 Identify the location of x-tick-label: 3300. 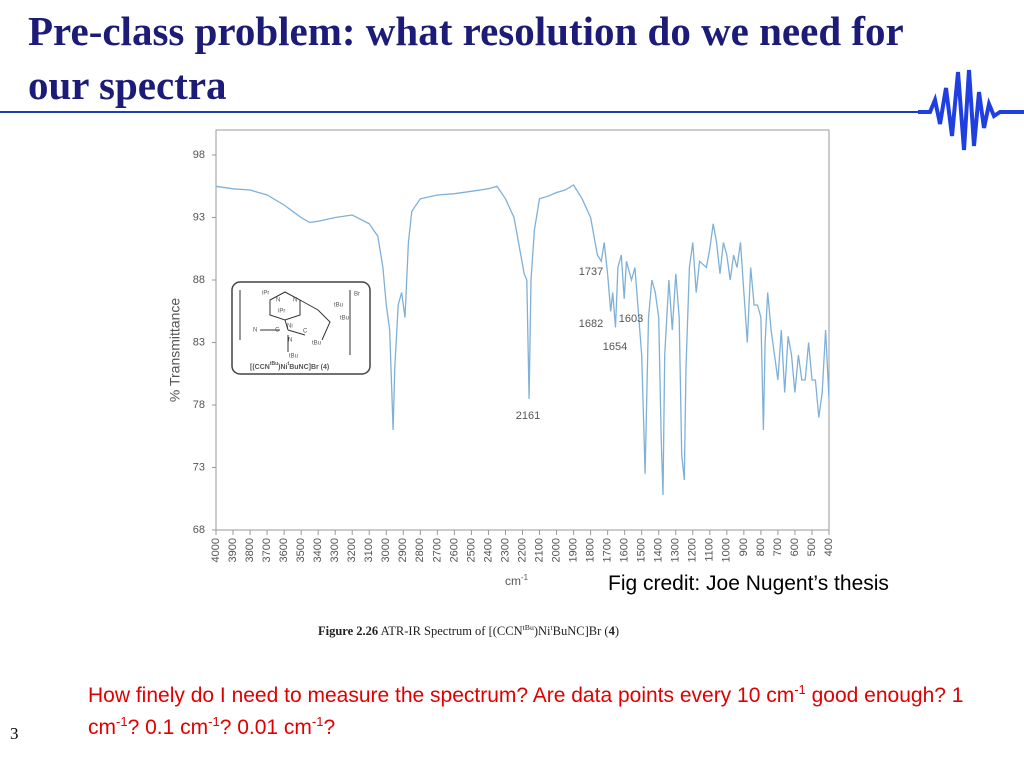
(335, 550).